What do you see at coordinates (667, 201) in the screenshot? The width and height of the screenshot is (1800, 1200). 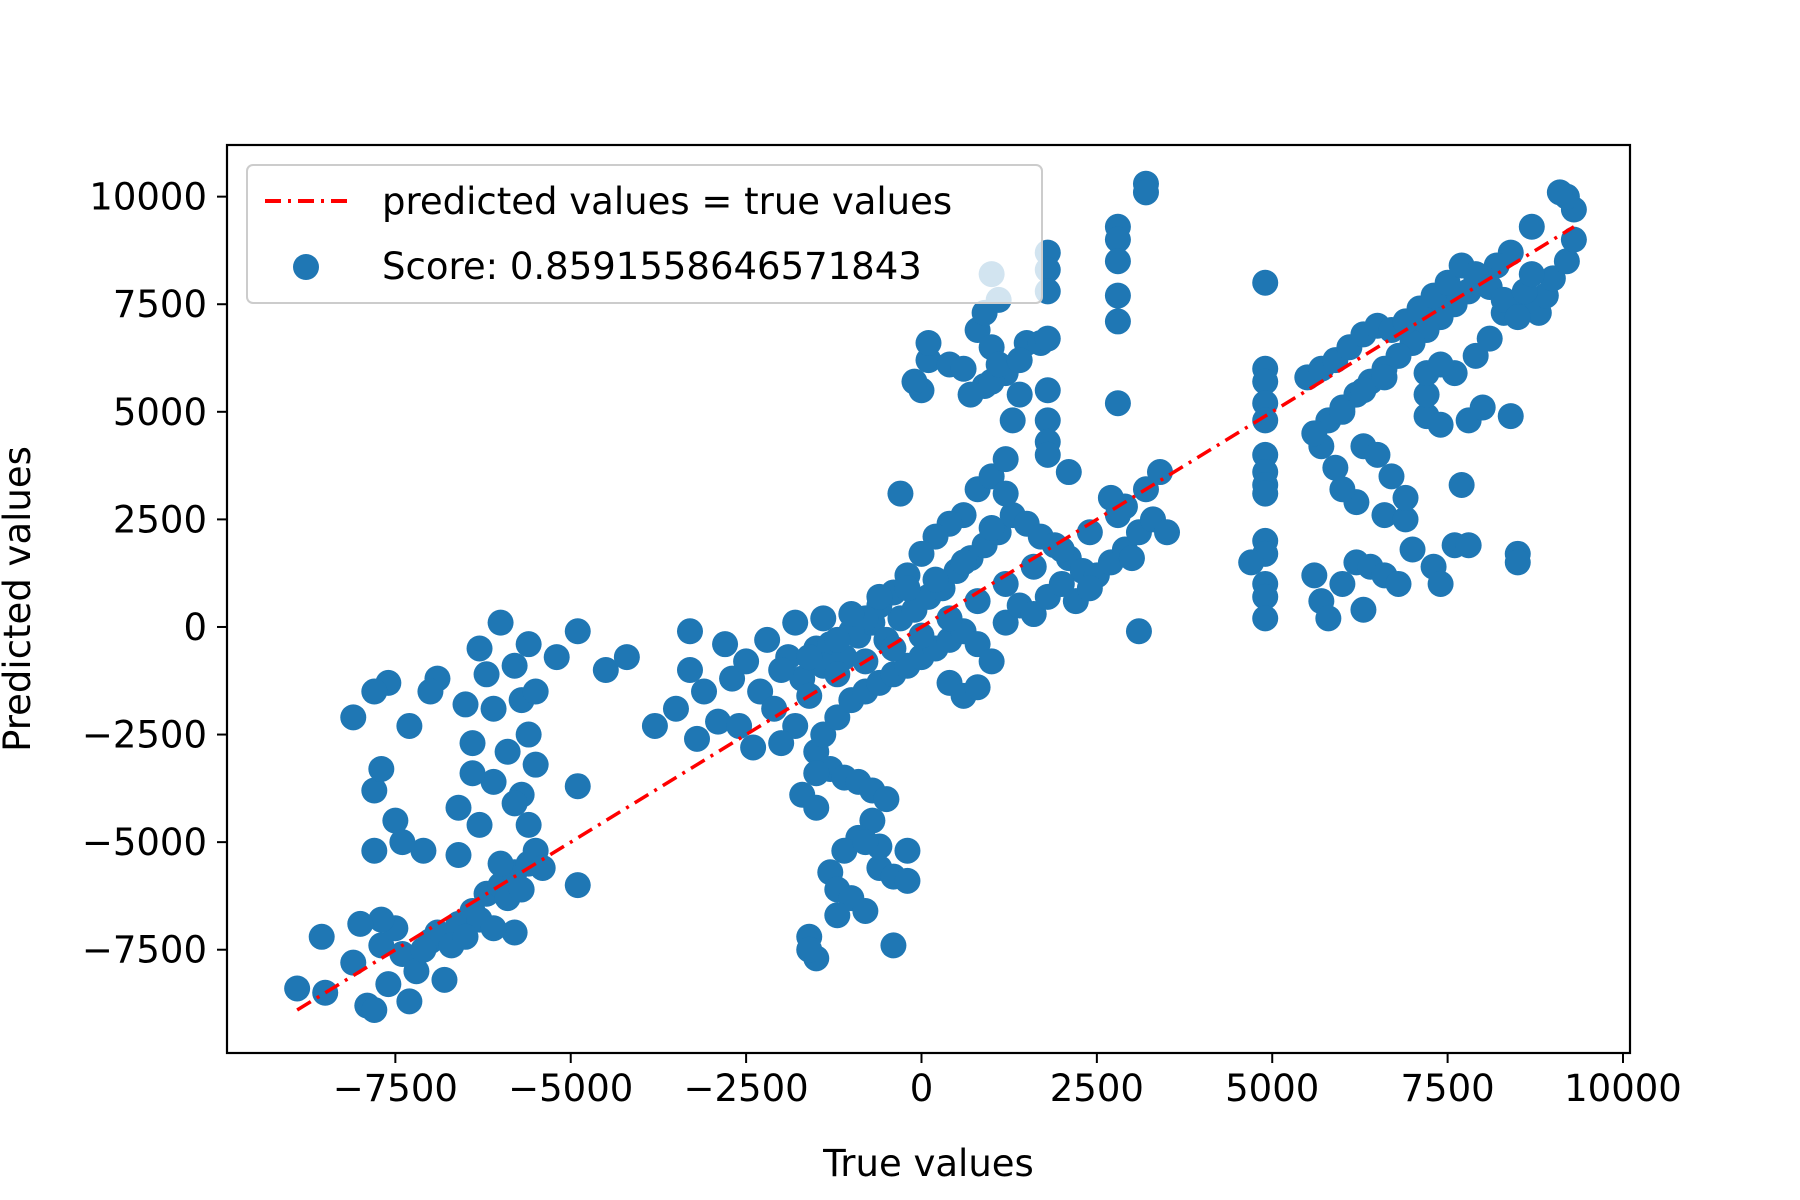 I see `legend-label-reference: predicted values = true values` at bounding box center [667, 201].